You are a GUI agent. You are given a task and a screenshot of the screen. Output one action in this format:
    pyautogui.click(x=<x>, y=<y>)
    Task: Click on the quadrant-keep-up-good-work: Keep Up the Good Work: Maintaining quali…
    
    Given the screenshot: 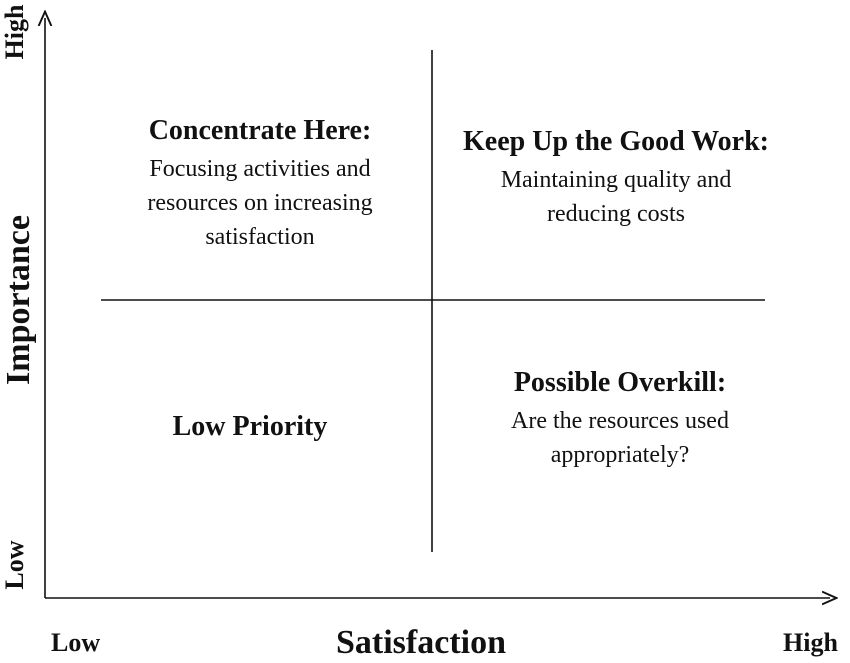 What is the action you would take?
    pyautogui.click(x=616, y=178)
    